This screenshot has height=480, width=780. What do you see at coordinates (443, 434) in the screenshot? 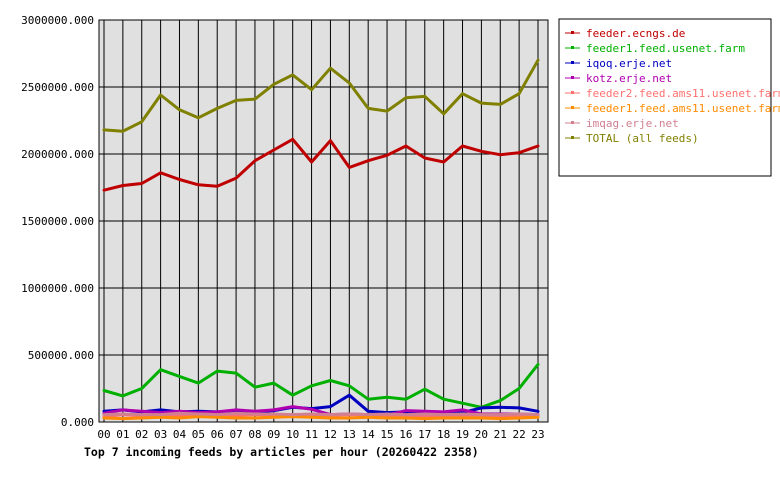
I see `x-tick-label: 18` at bounding box center [443, 434].